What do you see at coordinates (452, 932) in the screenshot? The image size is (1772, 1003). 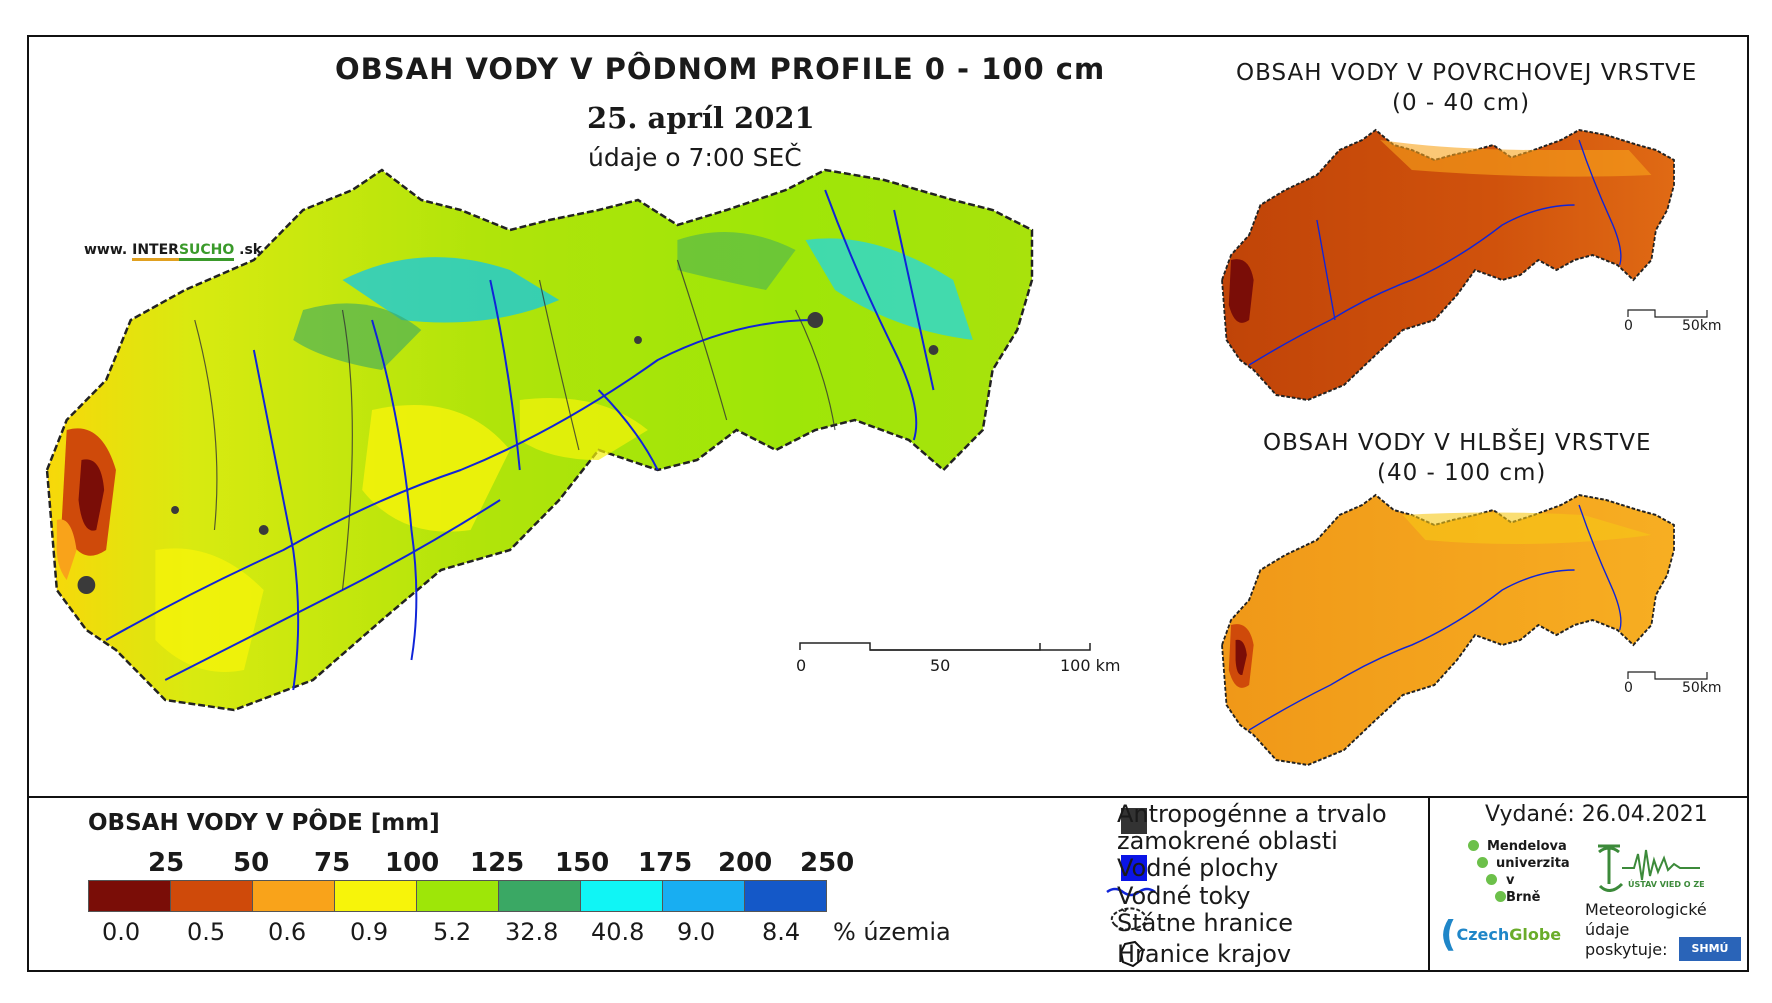 I see `legend-percent: 5.2` at bounding box center [452, 932].